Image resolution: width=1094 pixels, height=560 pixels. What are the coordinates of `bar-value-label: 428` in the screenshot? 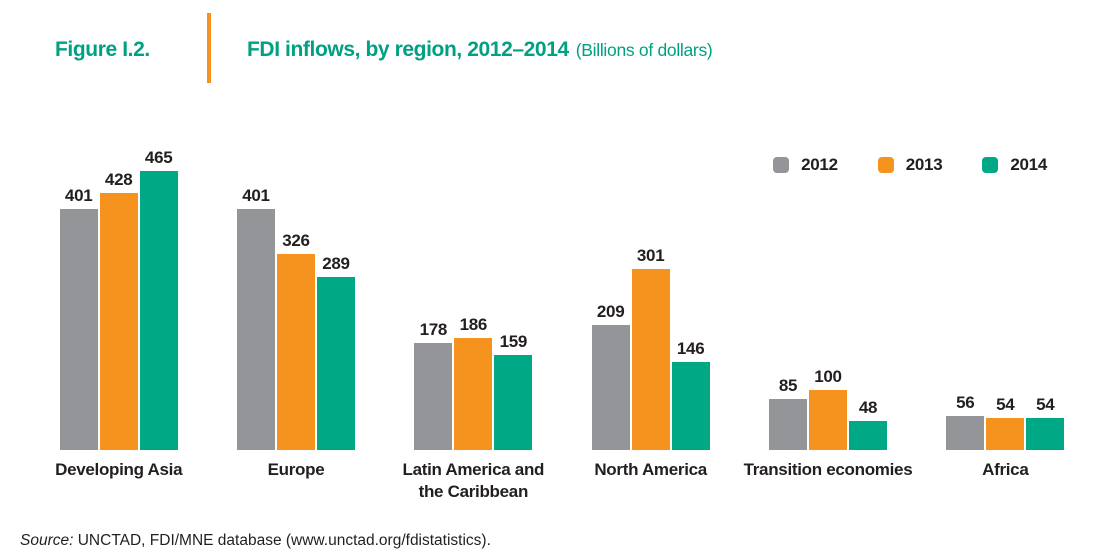 It's located at (118, 179).